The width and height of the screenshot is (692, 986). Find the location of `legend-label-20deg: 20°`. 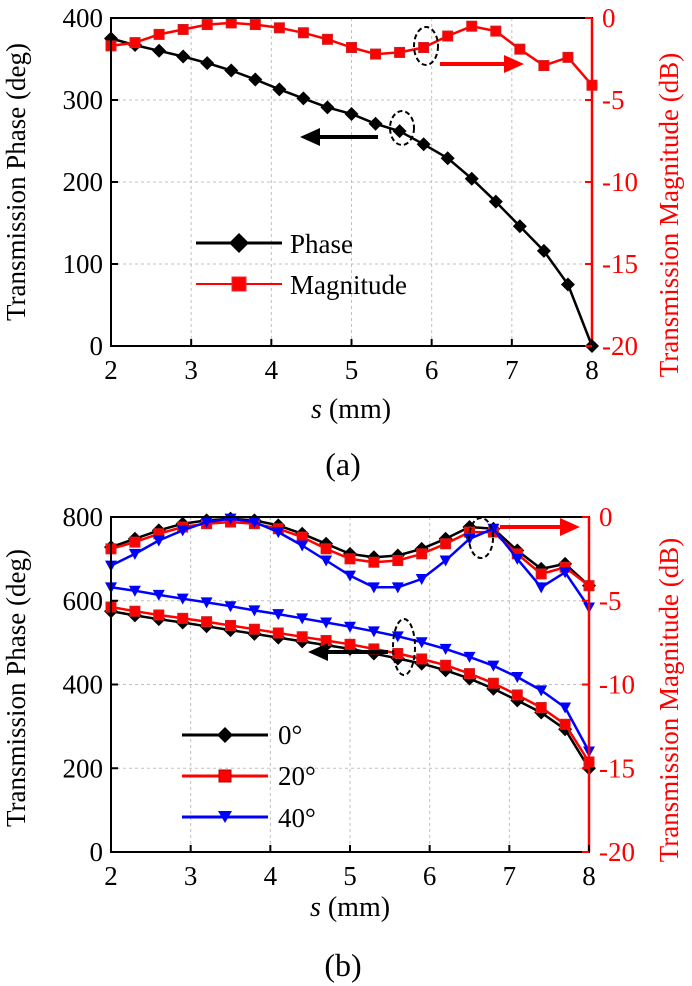

legend-label-20deg: 20° is located at coordinates (297, 776).